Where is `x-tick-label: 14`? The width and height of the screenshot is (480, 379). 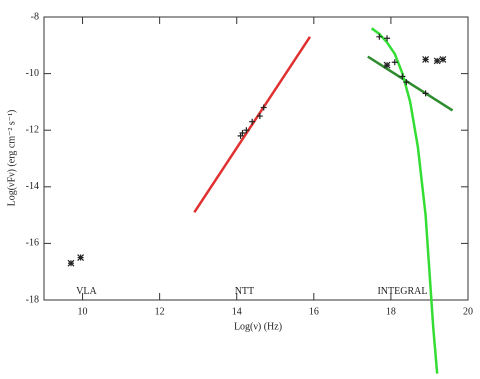 x-tick-label: 14 is located at coordinates (237, 311).